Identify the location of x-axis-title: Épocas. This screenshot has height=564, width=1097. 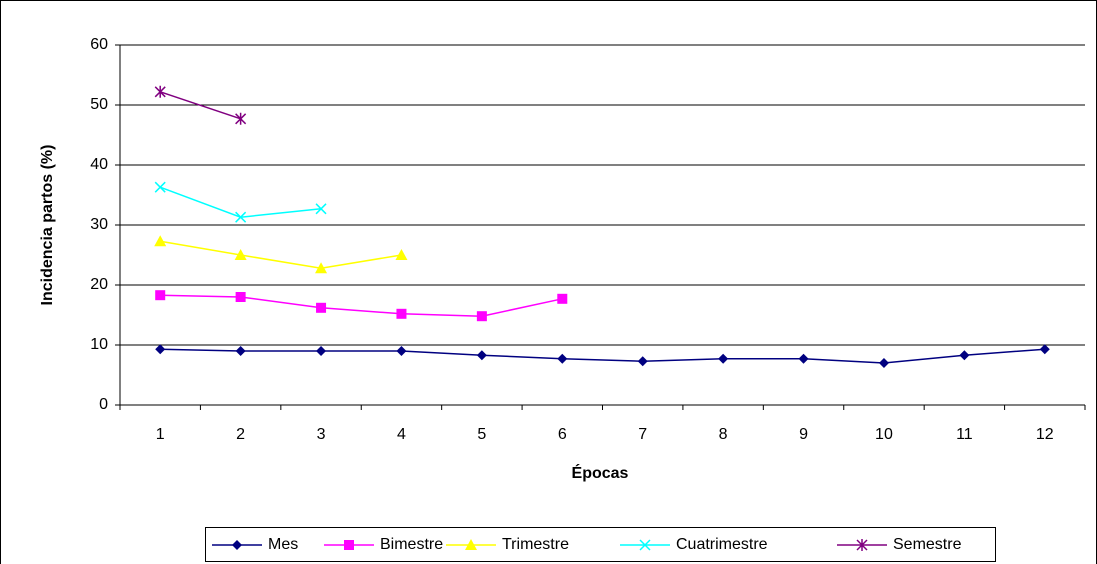
(600, 472).